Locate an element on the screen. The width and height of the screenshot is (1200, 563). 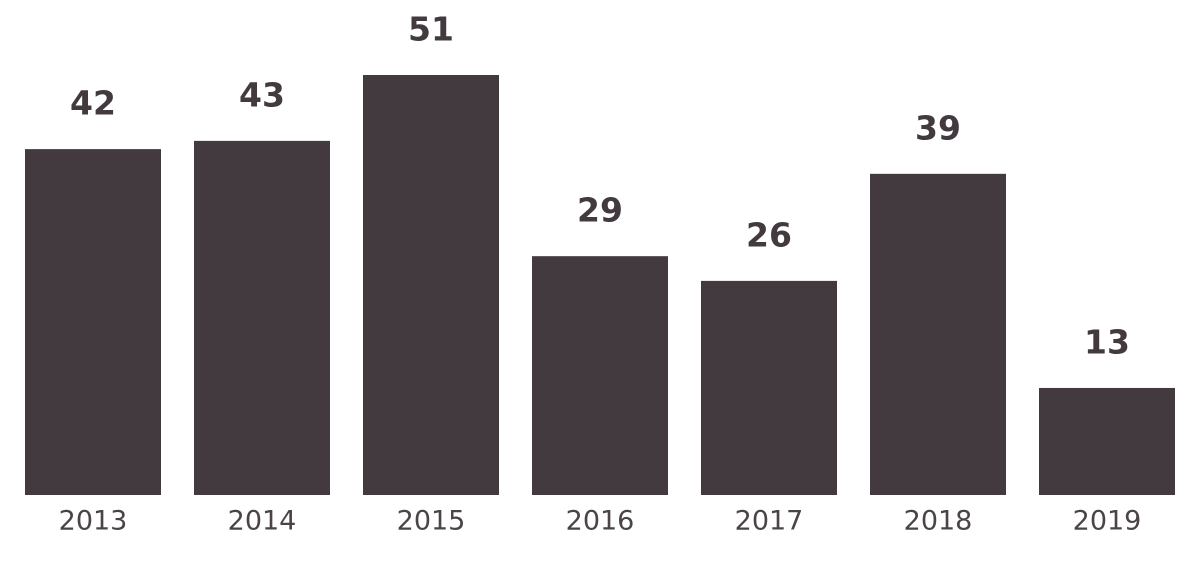
value-label: 43 is located at coordinates (262, 94).